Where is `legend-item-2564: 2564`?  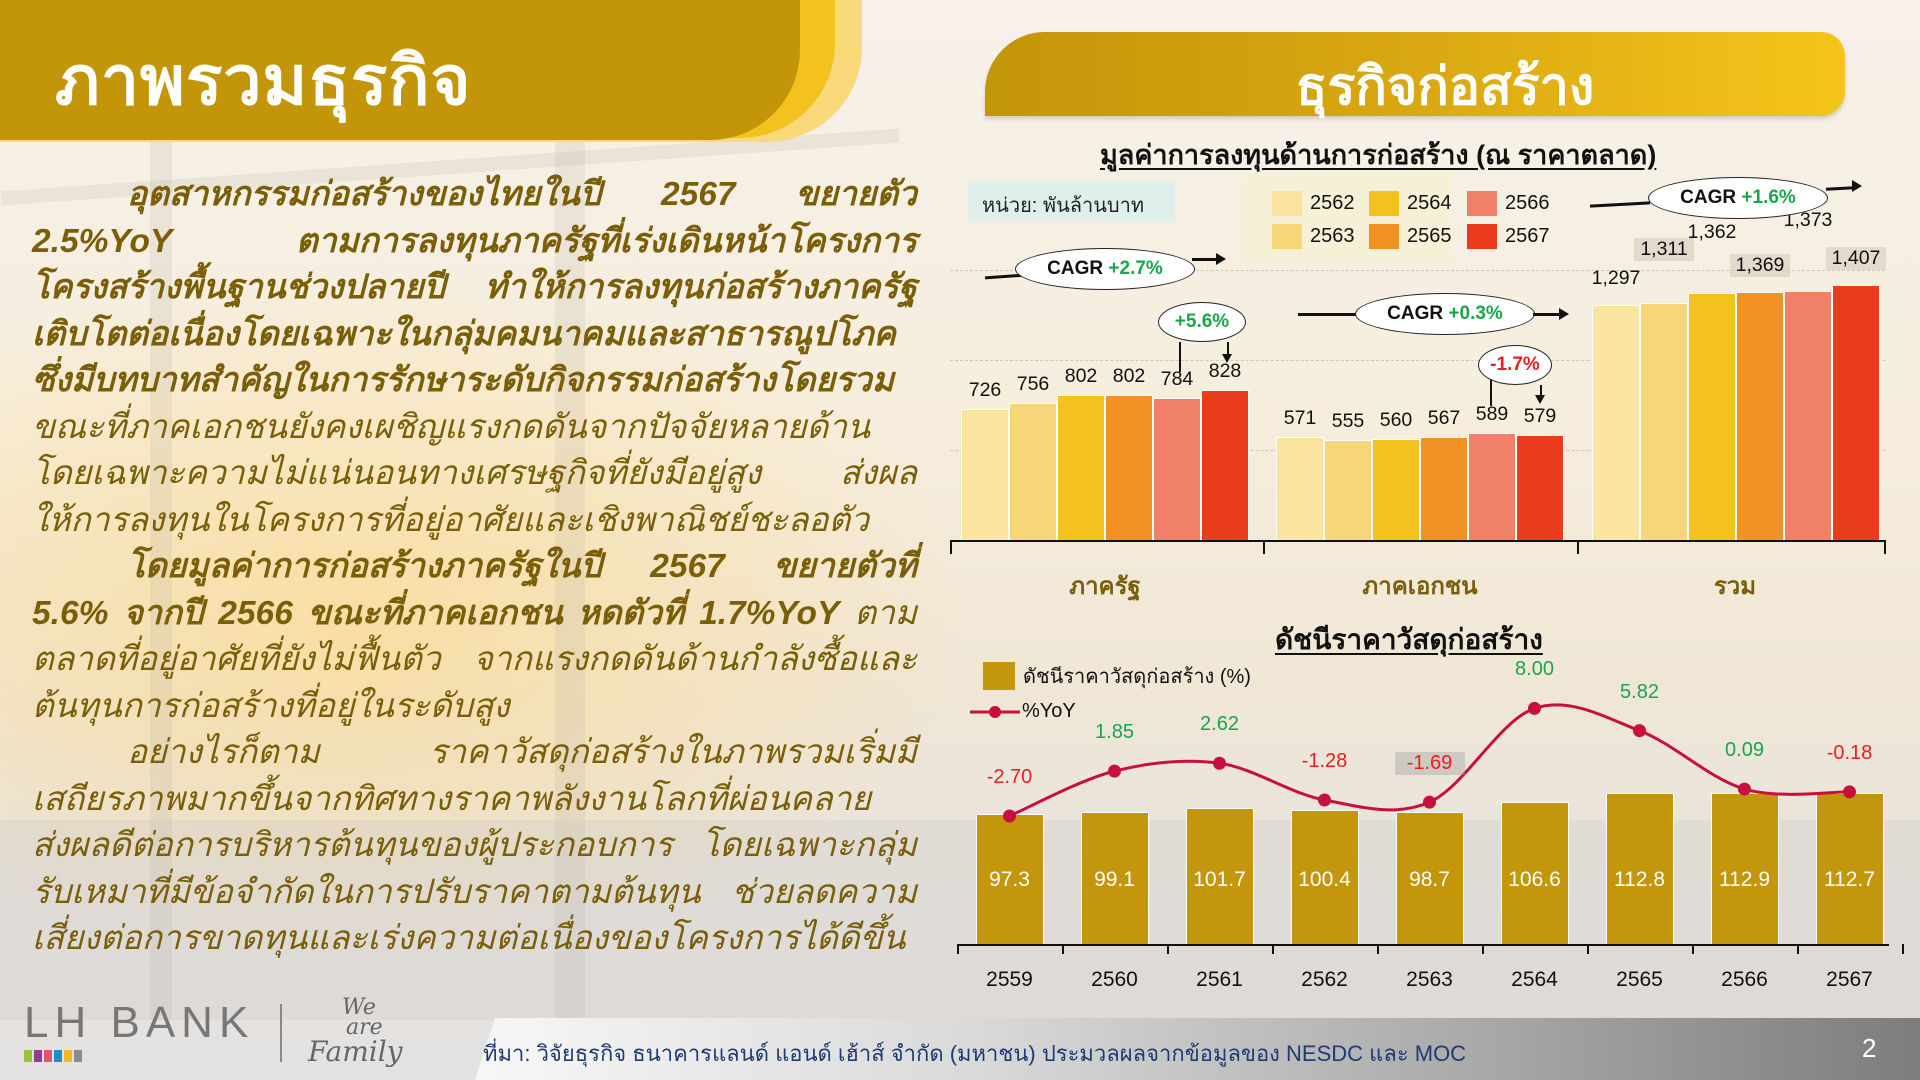 legend-item-2564: 2564 is located at coordinates (1410, 203).